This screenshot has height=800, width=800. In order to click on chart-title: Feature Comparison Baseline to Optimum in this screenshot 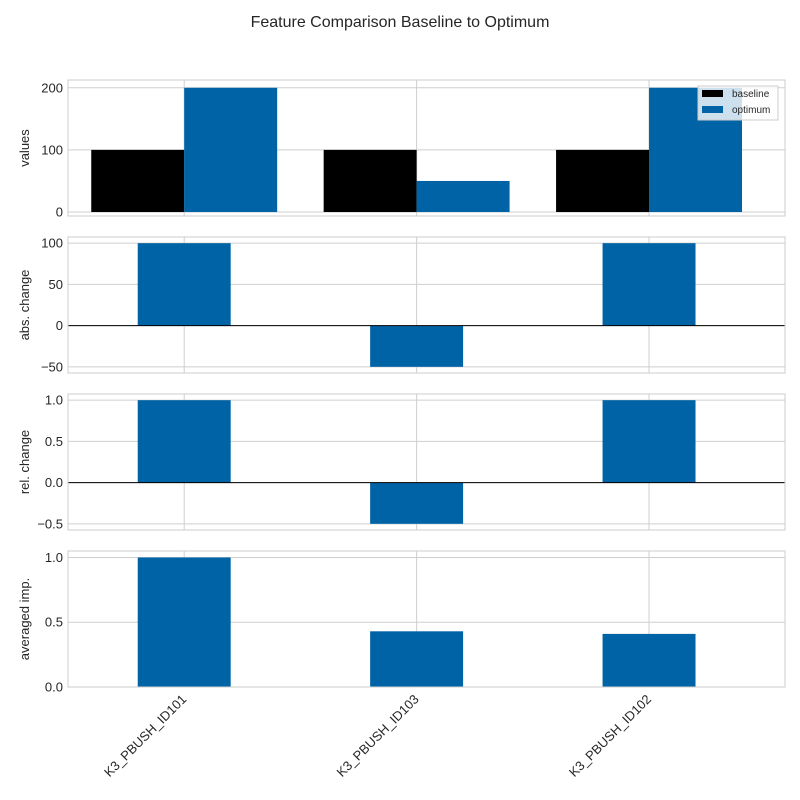, I will do `click(400, 22)`.